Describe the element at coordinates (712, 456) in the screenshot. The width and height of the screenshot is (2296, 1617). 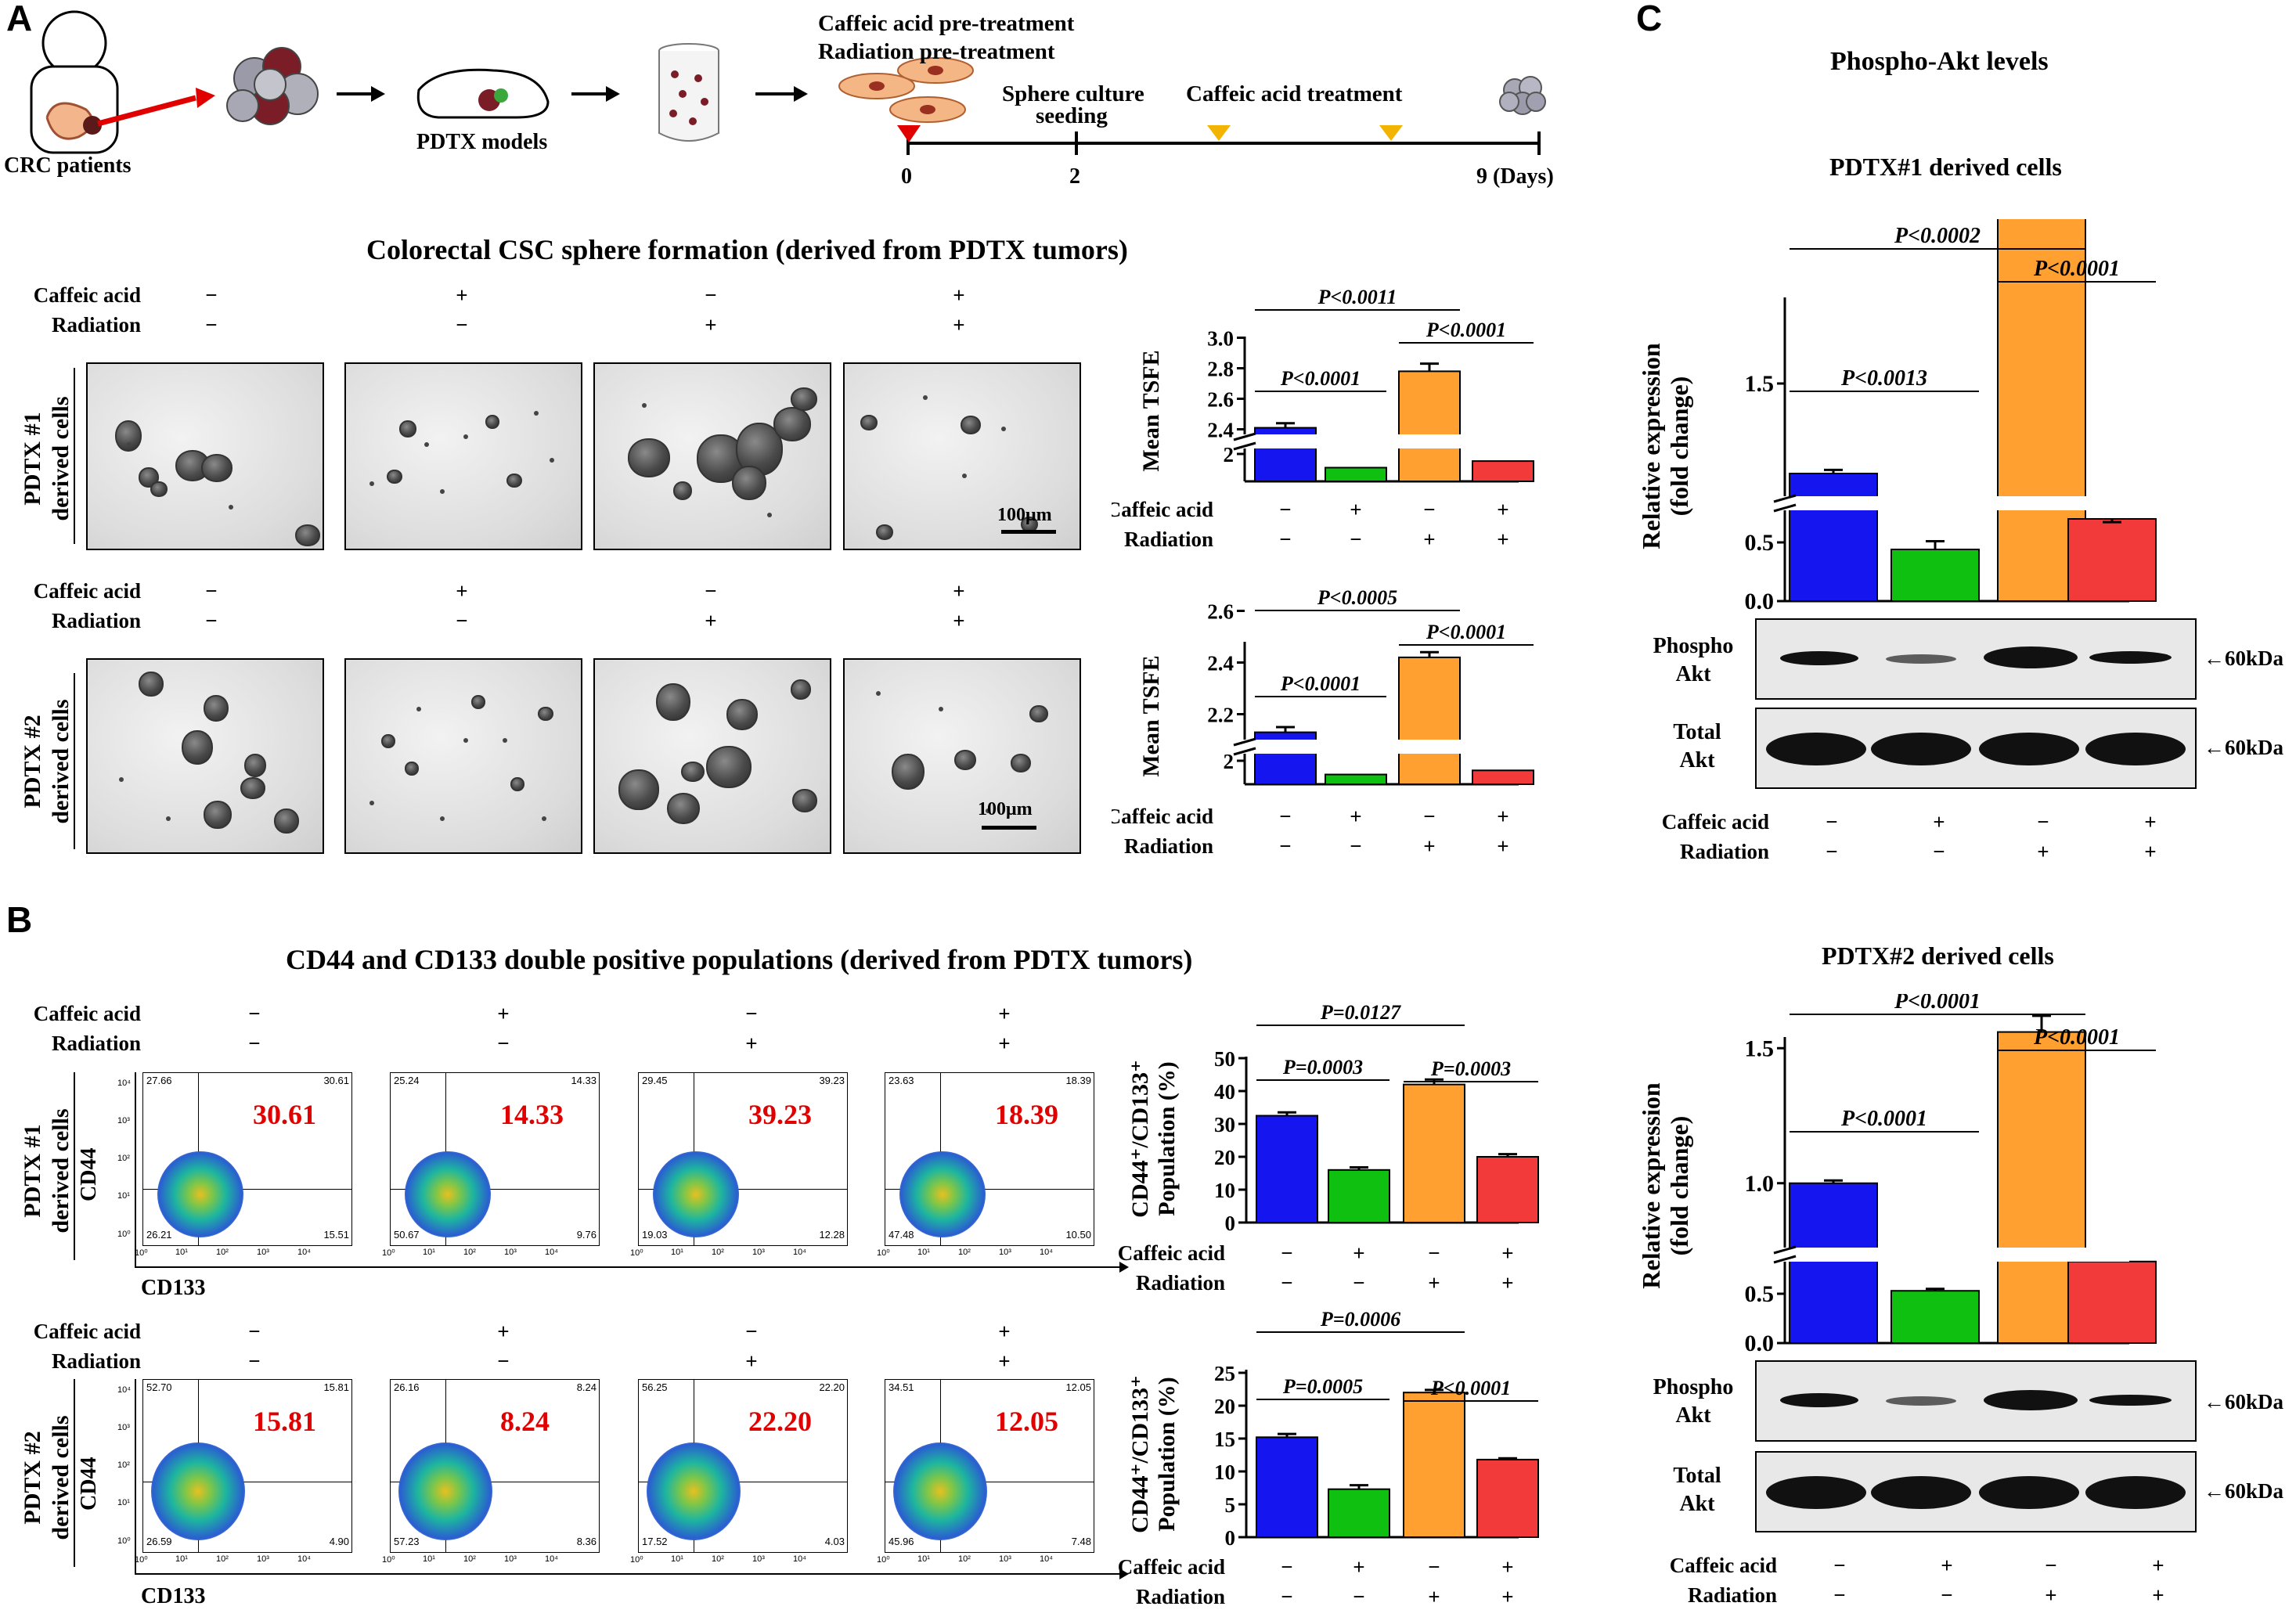
I see `micrograph-r1-c3` at that location.